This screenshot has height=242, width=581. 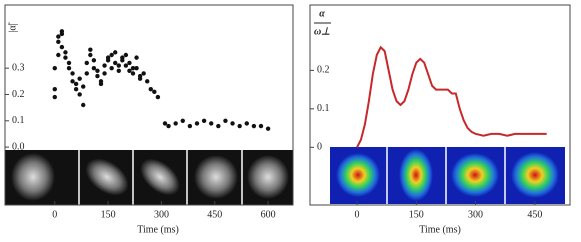 What do you see at coordinates (268, 214) in the screenshot?
I see `x-tick-label: 600` at bounding box center [268, 214].